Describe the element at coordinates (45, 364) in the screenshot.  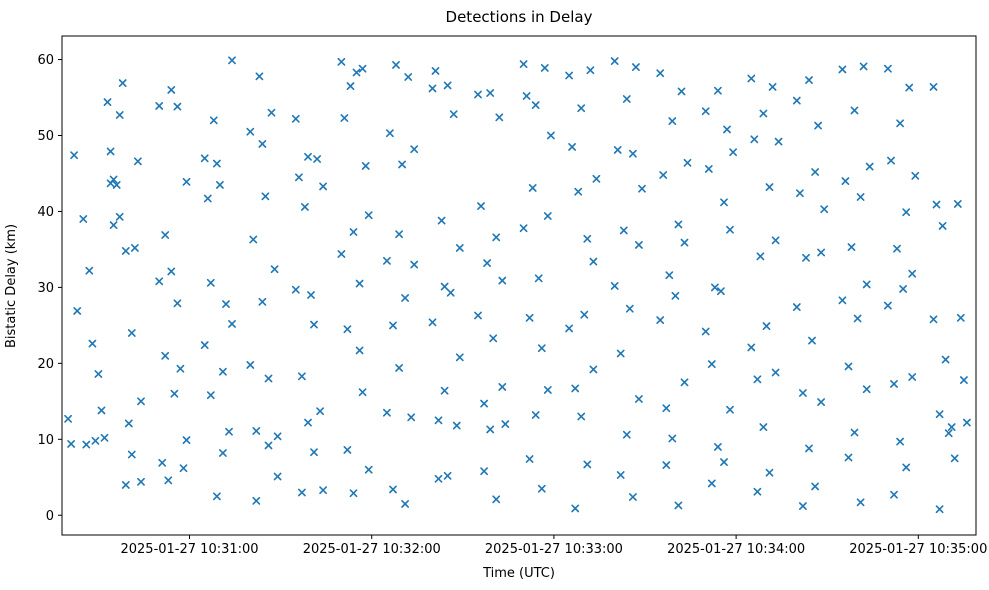
I see `y-tick-label: 20` at that location.